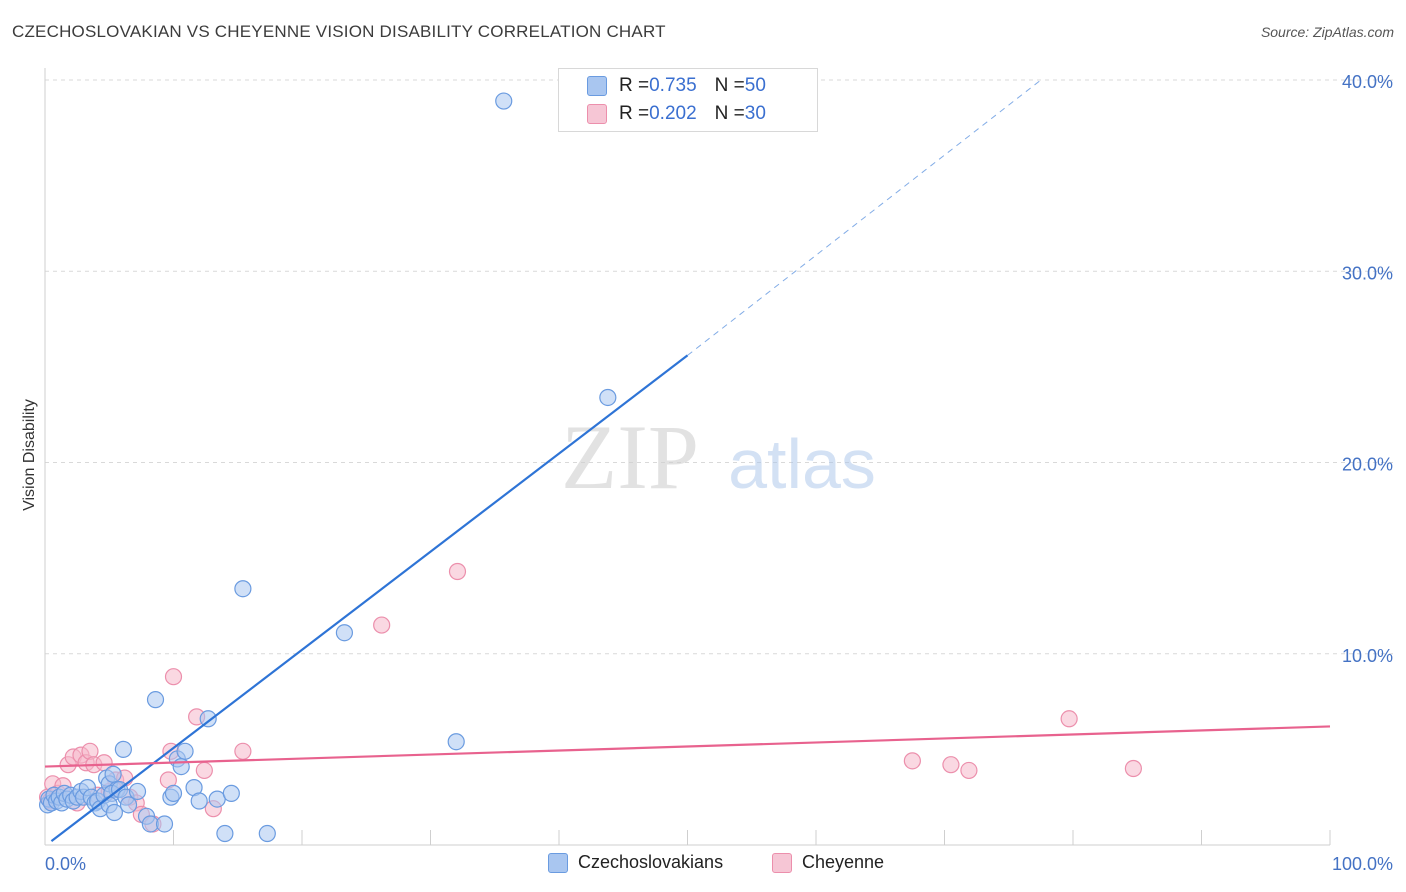 This screenshot has height=892, width=1406. I want to click on y-tick-label: 40.0%, so click(1367, 82).